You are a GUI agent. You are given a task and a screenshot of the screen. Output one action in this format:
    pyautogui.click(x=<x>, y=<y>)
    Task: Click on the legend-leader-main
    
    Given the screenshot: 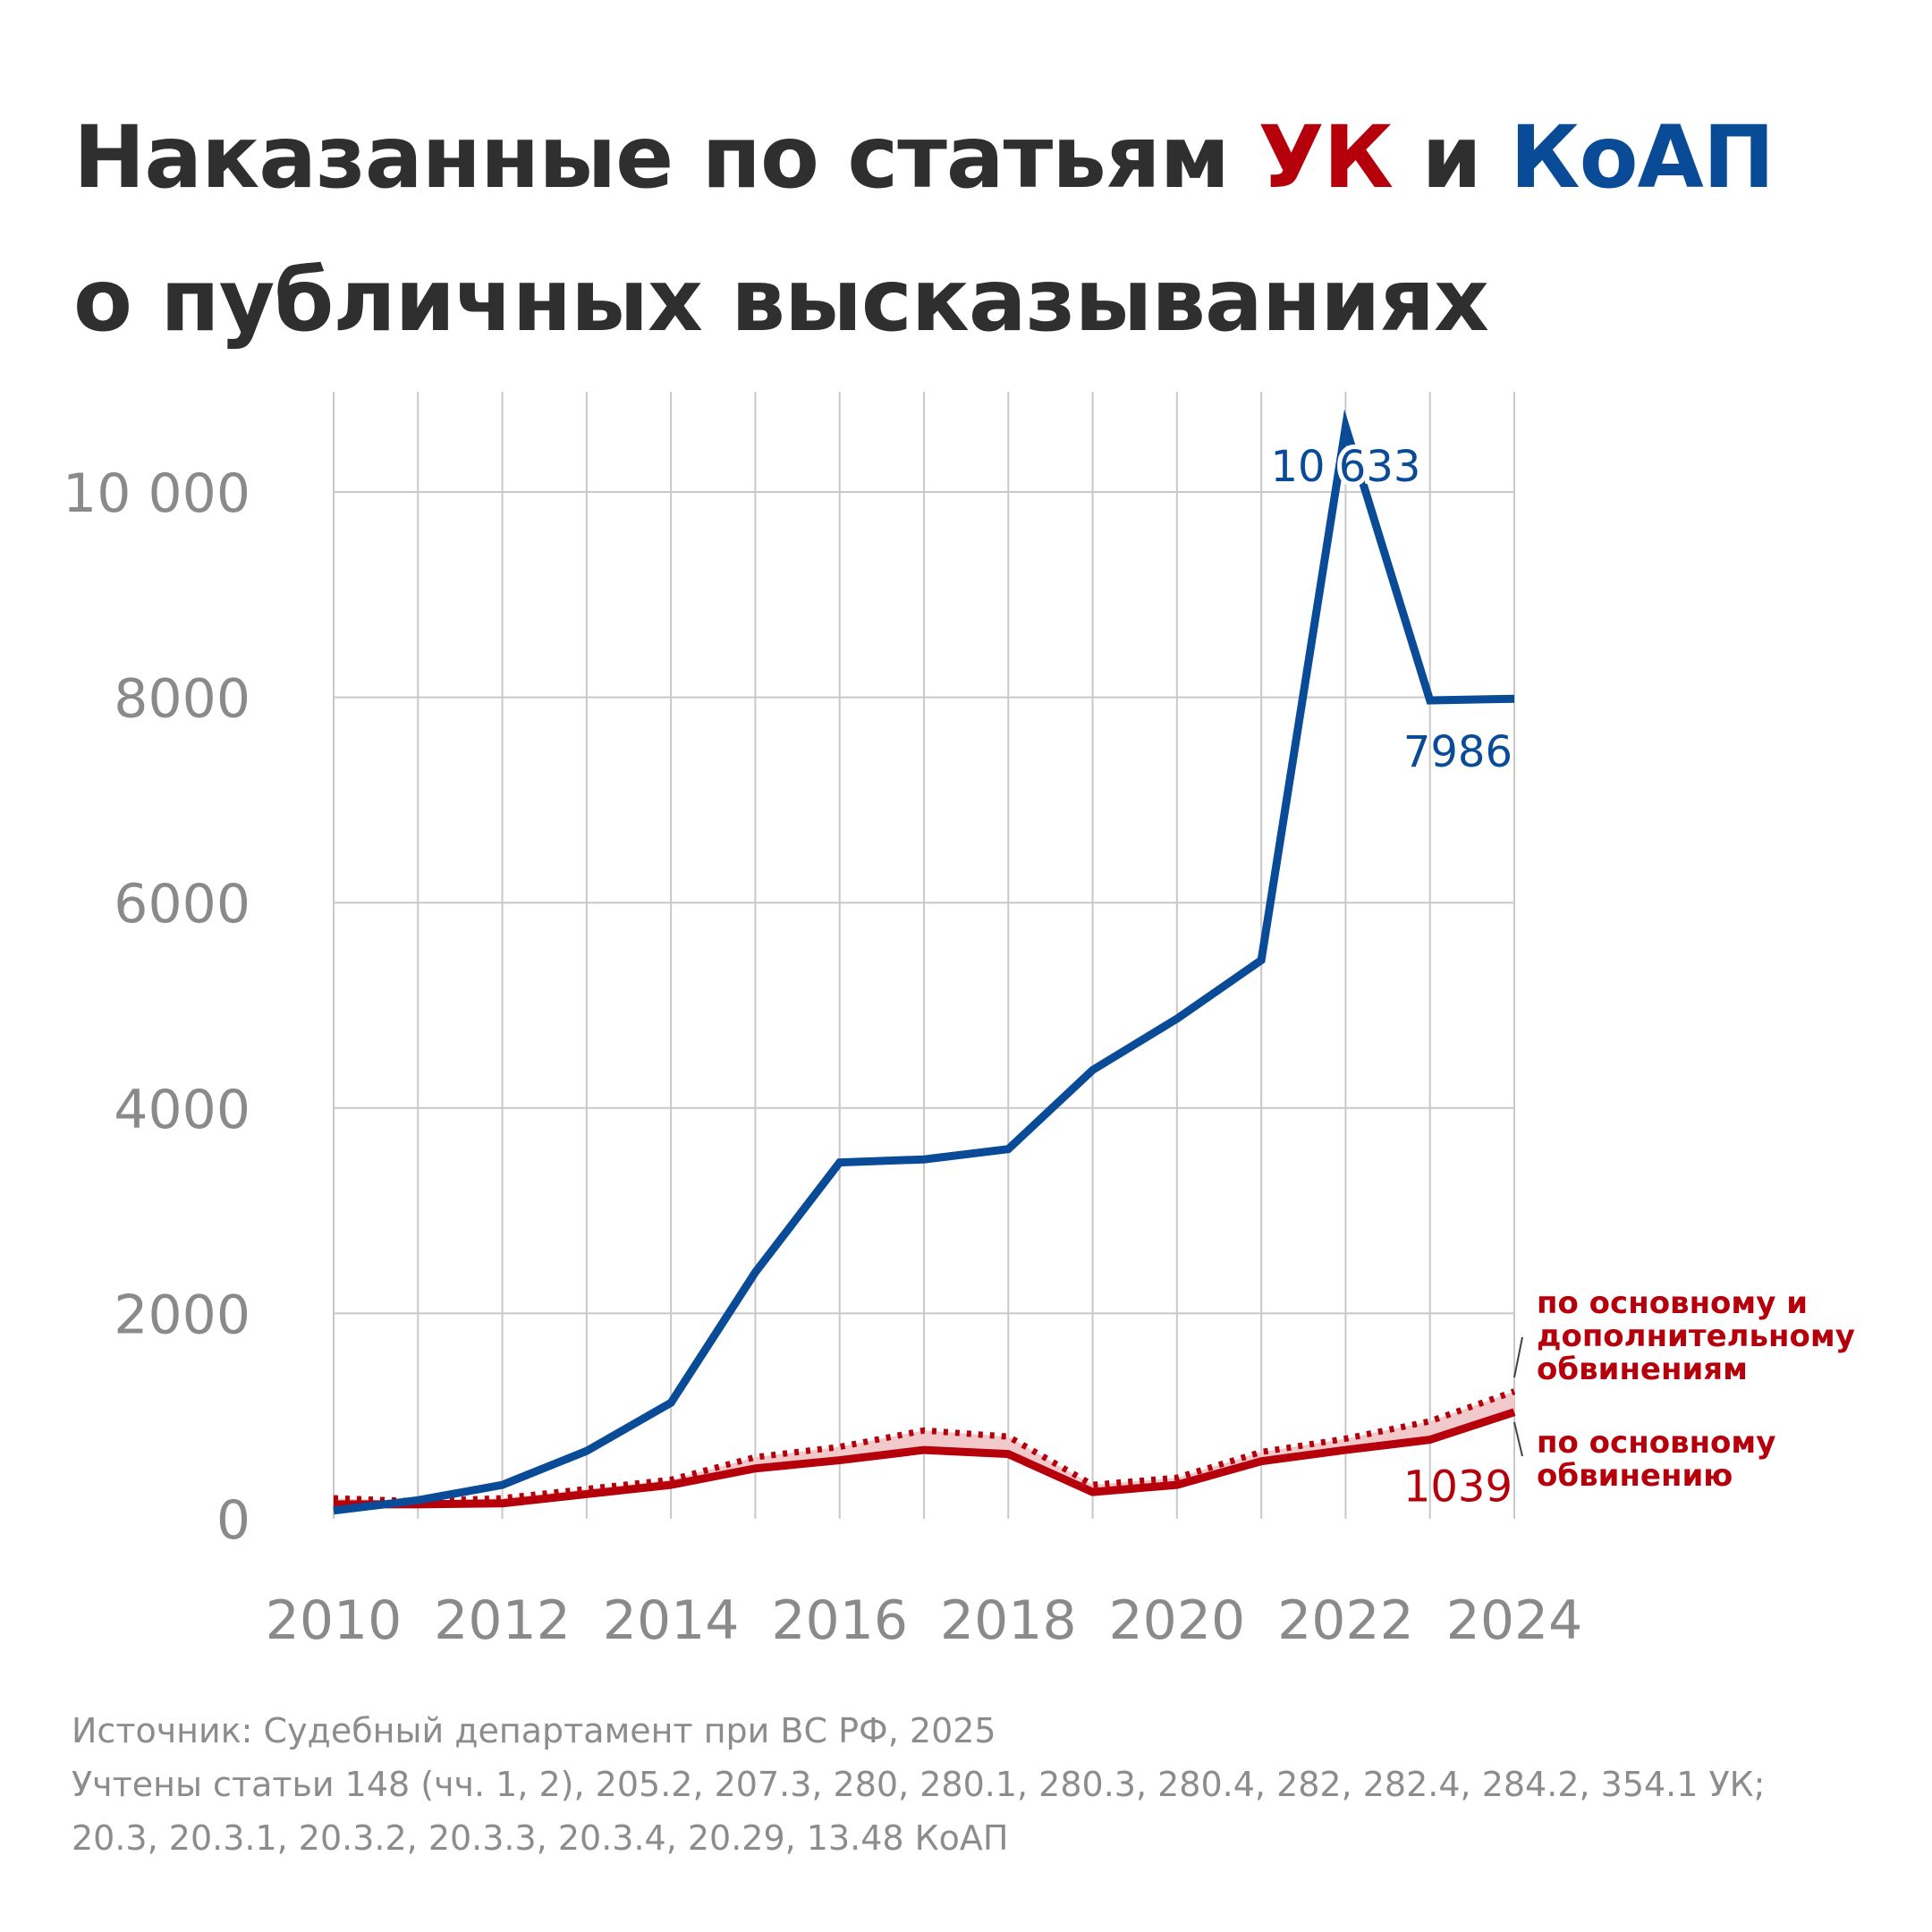 What is the action you would take?
    pyautogui.click(x=1518, y=1439)
    